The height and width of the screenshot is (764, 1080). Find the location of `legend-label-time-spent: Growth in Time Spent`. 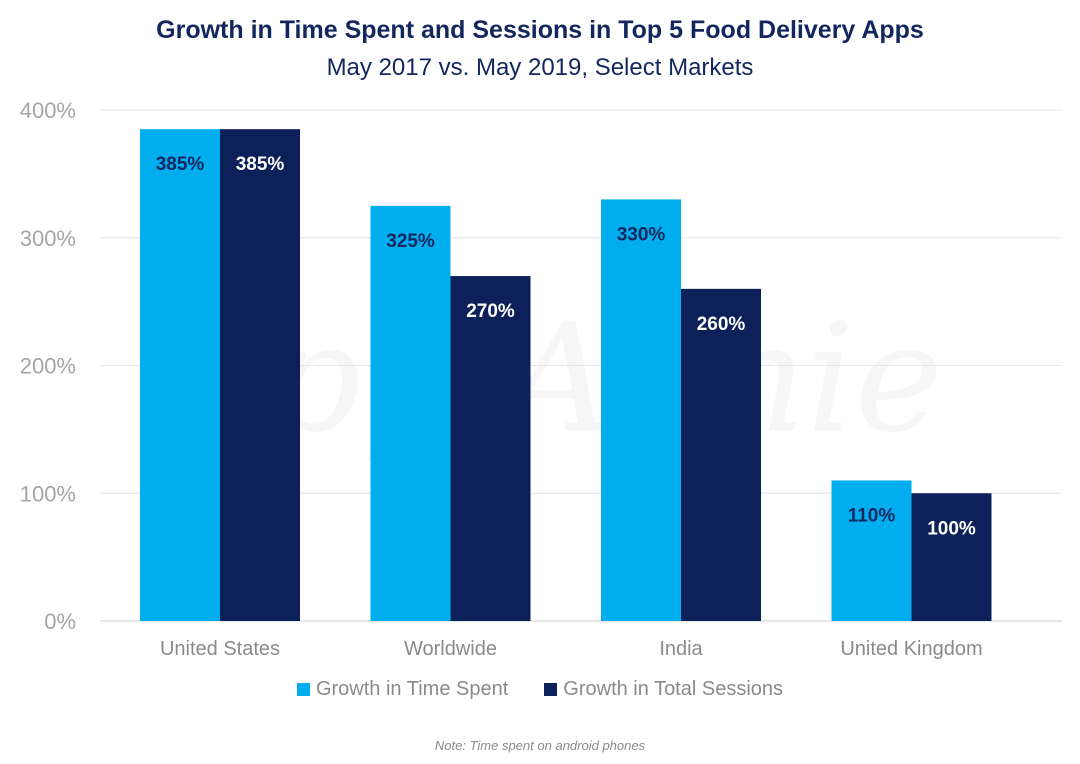

legend-label-time-spent: Growth in Time Spent is located at coordinates (412, 689).